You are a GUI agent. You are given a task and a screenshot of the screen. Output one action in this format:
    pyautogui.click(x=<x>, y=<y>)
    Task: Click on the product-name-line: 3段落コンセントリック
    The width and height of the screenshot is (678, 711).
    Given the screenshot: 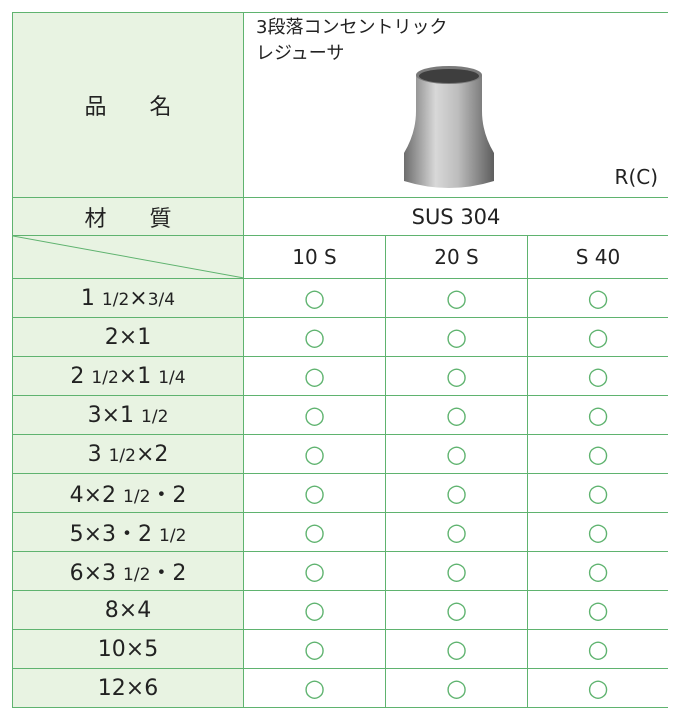 What is the action you would take?
    pyautogui.click(x=352, y=27)
    